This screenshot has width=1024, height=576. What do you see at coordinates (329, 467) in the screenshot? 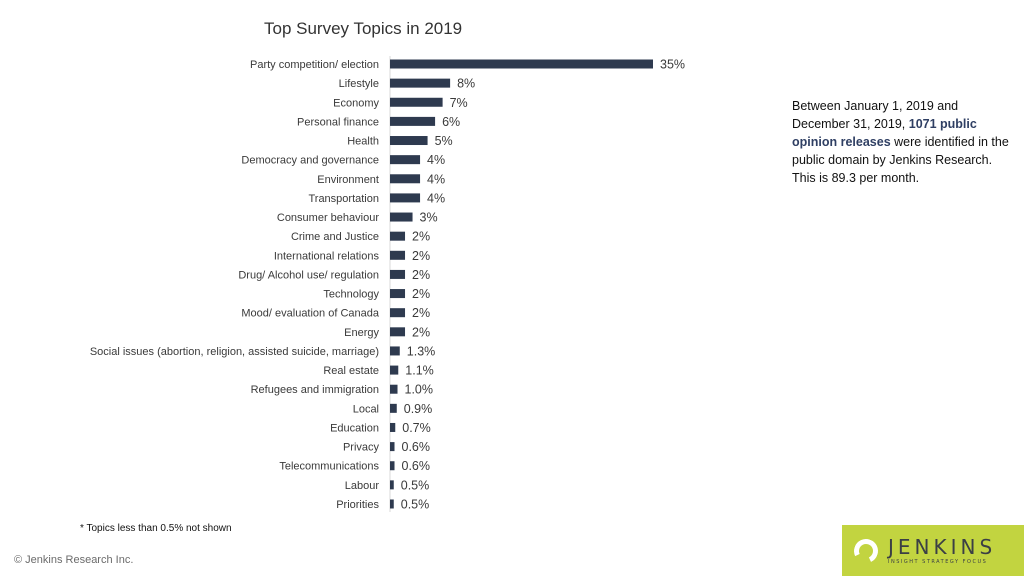
I see `category-label: Telecommunications` at bounding box center [329, 467].